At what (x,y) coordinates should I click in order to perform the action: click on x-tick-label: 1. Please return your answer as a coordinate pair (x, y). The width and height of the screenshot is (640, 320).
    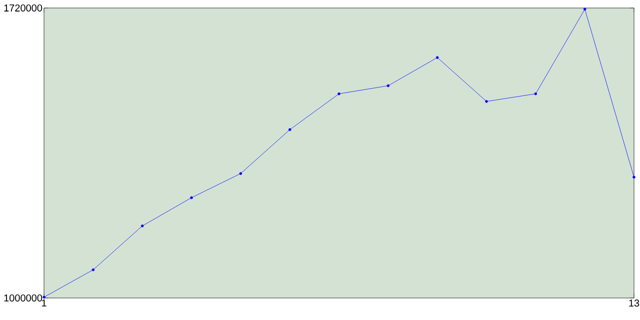
    Looking at the image, I should click on (44, 303).